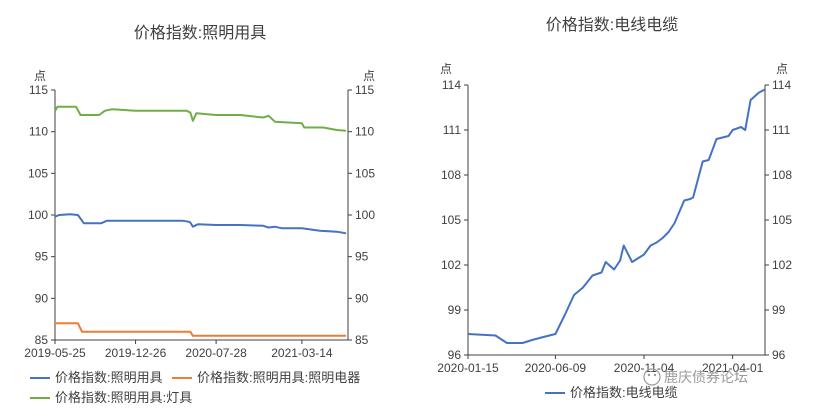 Image resolution: width=820 pixels, height=412 pixels. Describe the element at coordinates (136, 353) in the screenshot. I see `x-tick-label: 2019-12-26` at that location.